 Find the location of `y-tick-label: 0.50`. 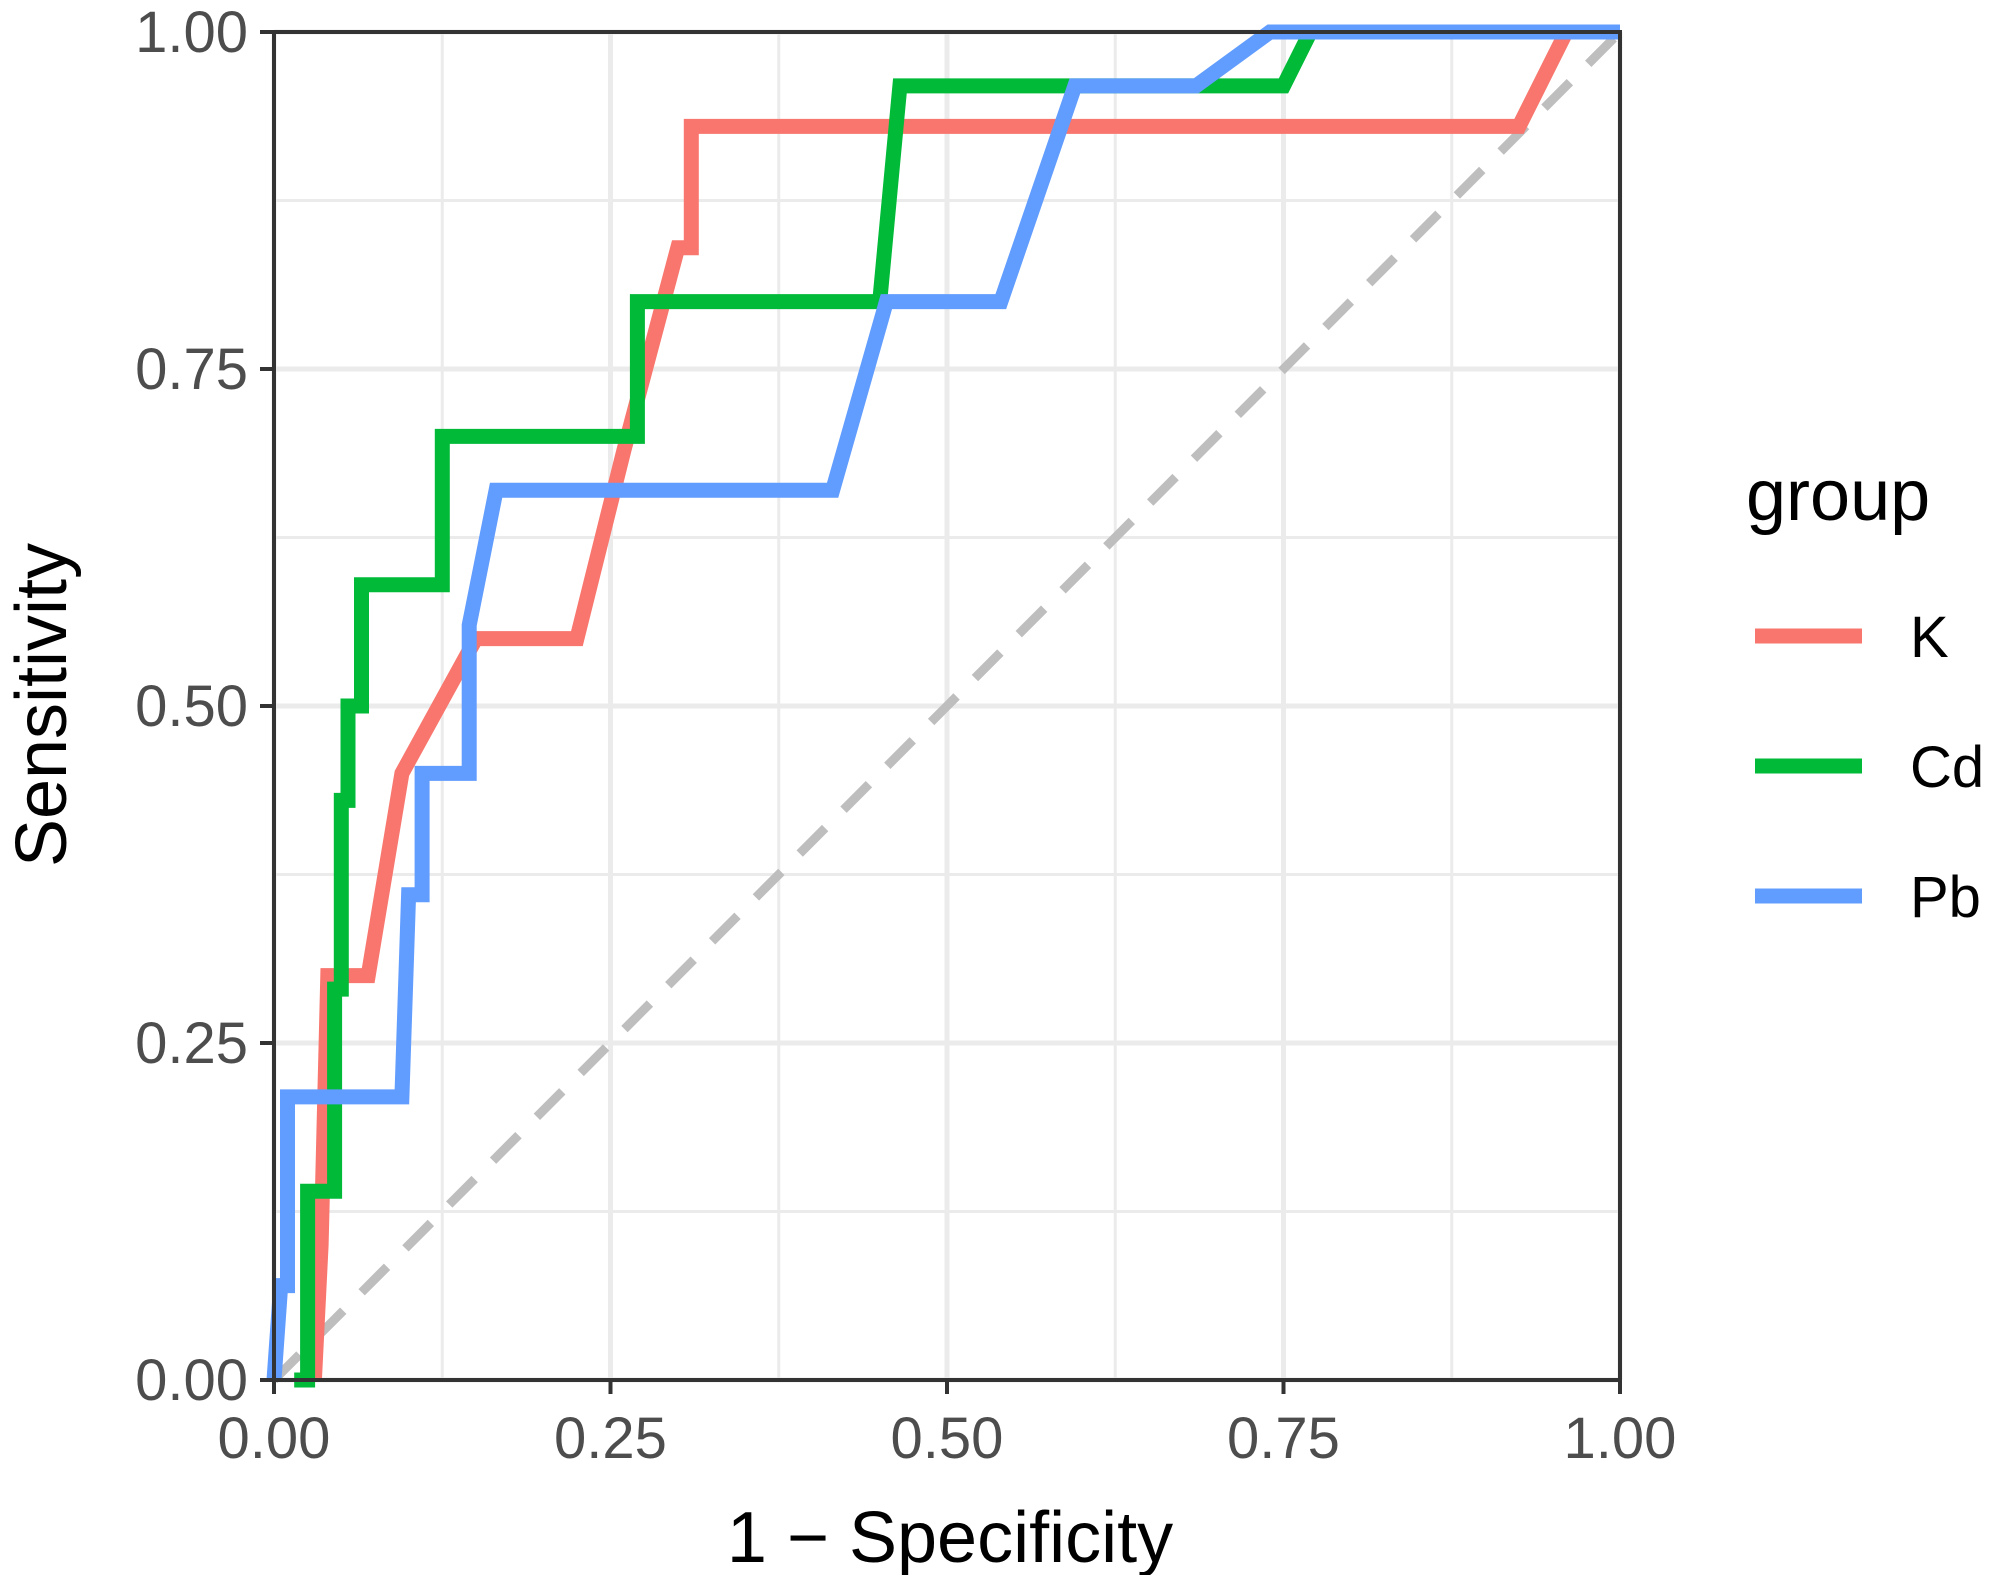

y-tick-label: 0.50 is located at coordinates (191, 706).